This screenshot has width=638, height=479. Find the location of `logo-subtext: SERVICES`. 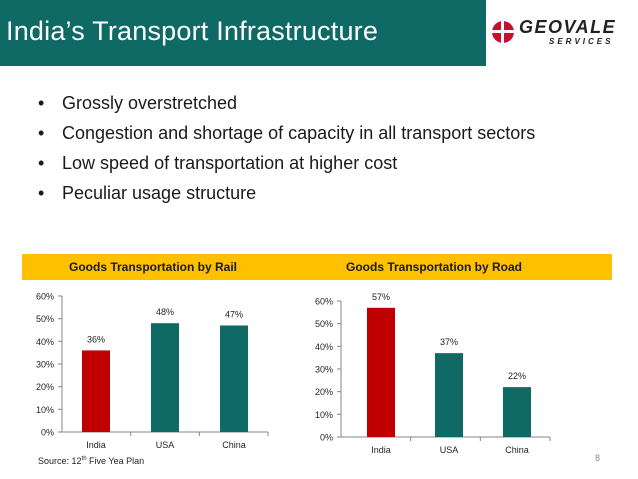

logo-subtext: SERVICES is located at coordinates (581, 41).